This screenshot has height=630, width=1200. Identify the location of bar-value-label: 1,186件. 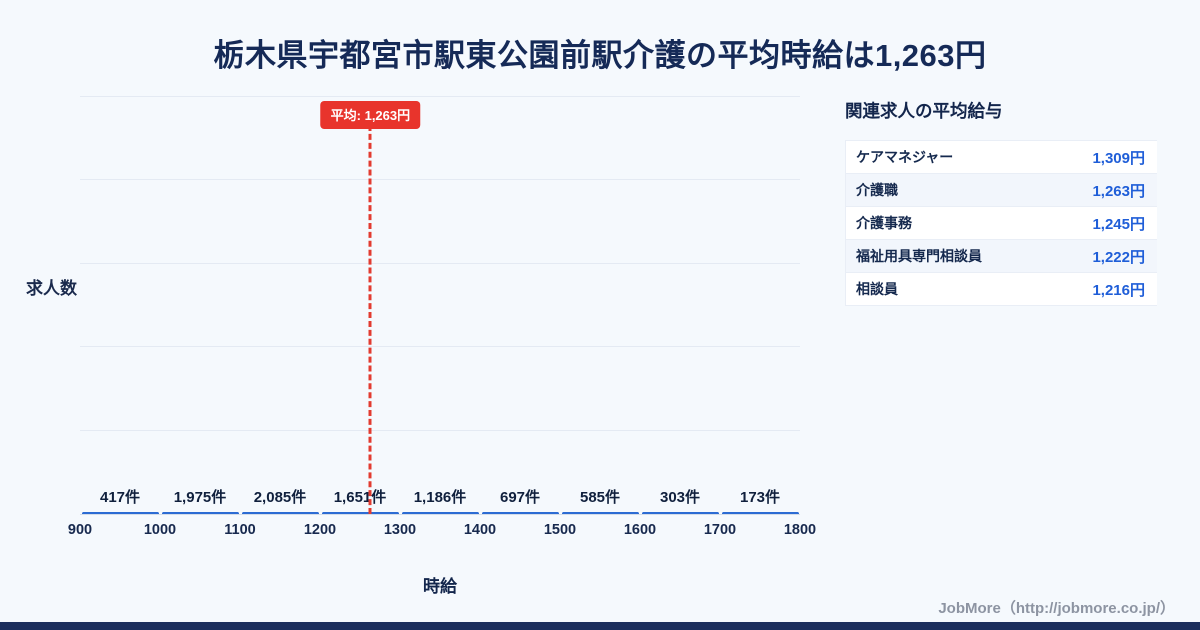
(440, 497).